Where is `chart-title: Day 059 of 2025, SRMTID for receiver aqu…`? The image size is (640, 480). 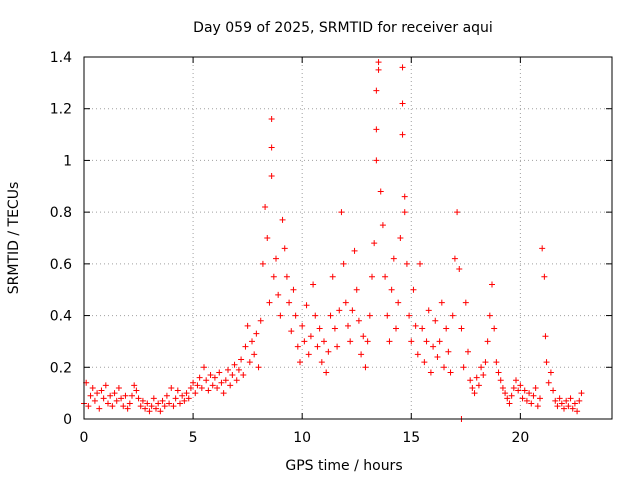
chart-title: Day 059 of 2025, SRMTID for receiver aqu… is located at coordinates (343, 28).